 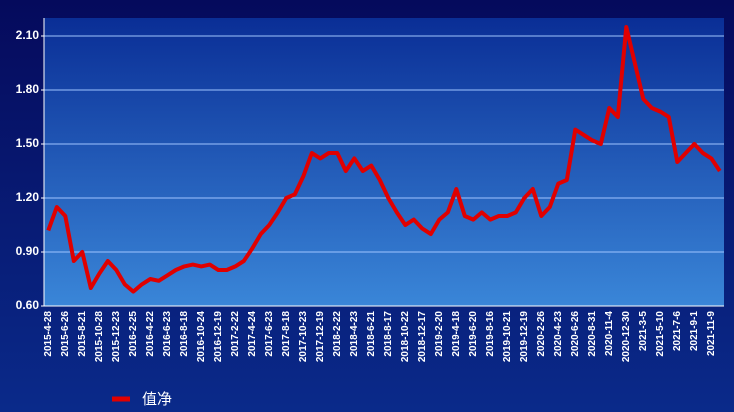 What do you see at coordinates (235, 334) in the screenshot?
I see `x-tick-label: 2017-2-22` at bounding box center [235, 334].